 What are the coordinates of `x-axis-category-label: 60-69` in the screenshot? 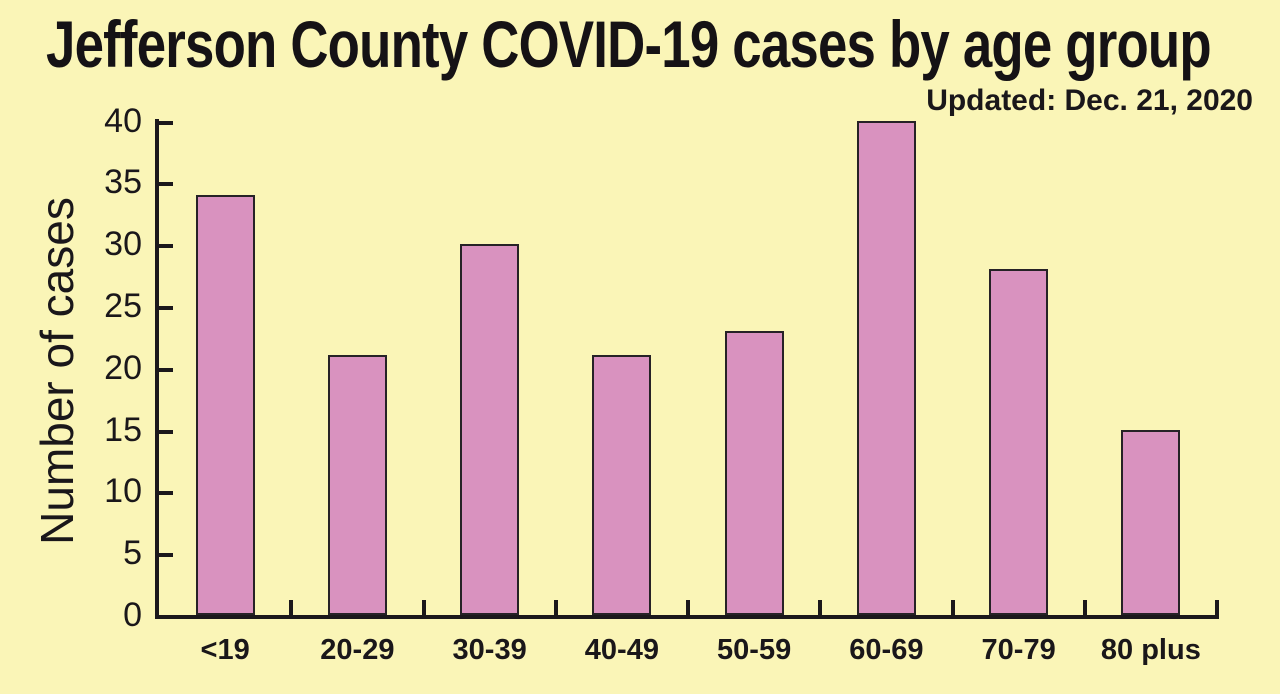 It's located at (886, 650).